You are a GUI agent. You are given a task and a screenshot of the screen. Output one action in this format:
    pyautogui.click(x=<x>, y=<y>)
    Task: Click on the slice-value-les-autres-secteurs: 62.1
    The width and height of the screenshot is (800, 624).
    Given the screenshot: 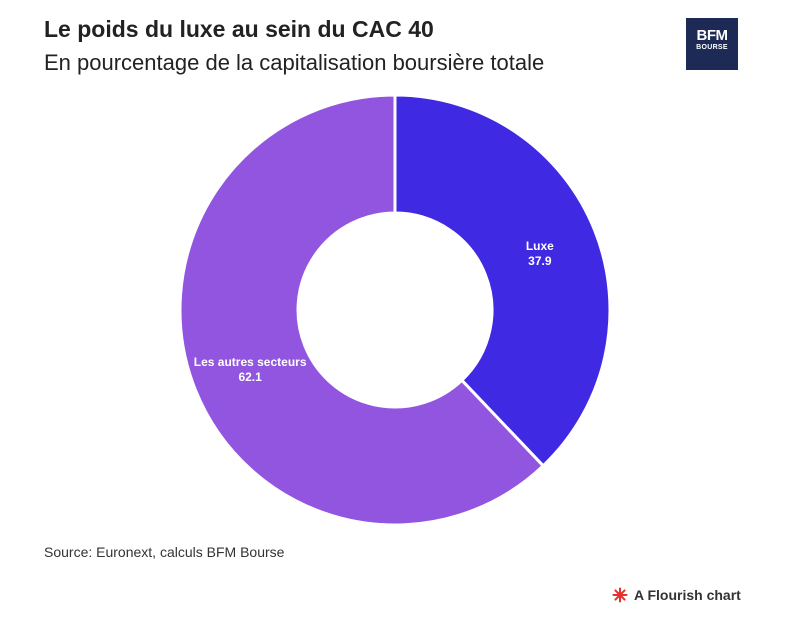 What is the action you would take?
    pyautogui.click(x=250, y=377)
    